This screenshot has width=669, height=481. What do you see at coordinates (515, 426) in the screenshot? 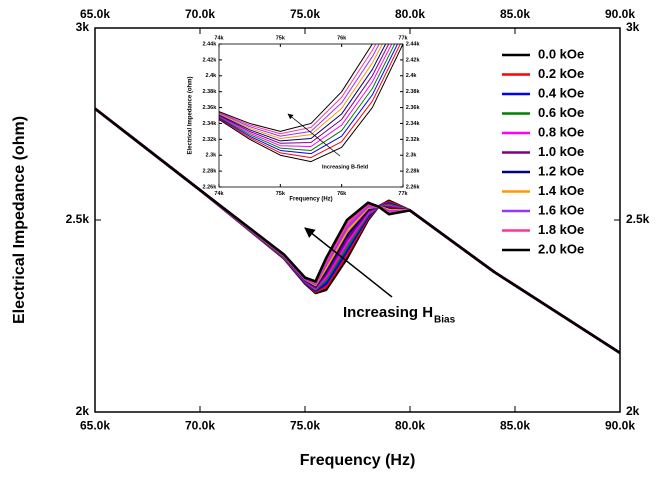
I see `x-tick-label: 85.0k` at bounding box center [515, 426].